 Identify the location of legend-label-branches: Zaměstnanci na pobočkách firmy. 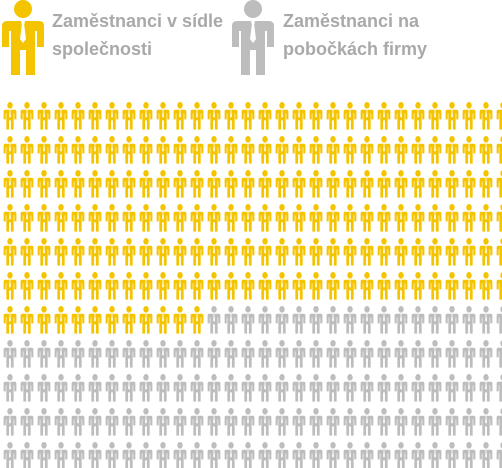
(355, 35).